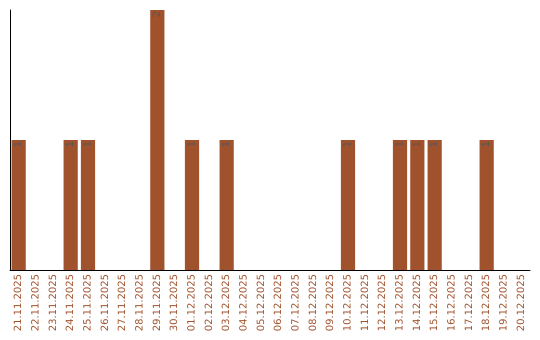 The height and width of the screenshot is (340, 540). What do you see at coordinates (504, 303) in the screenshot?
I see `x-tick-label: 19.12.2025` at bounding box center [504, 303].